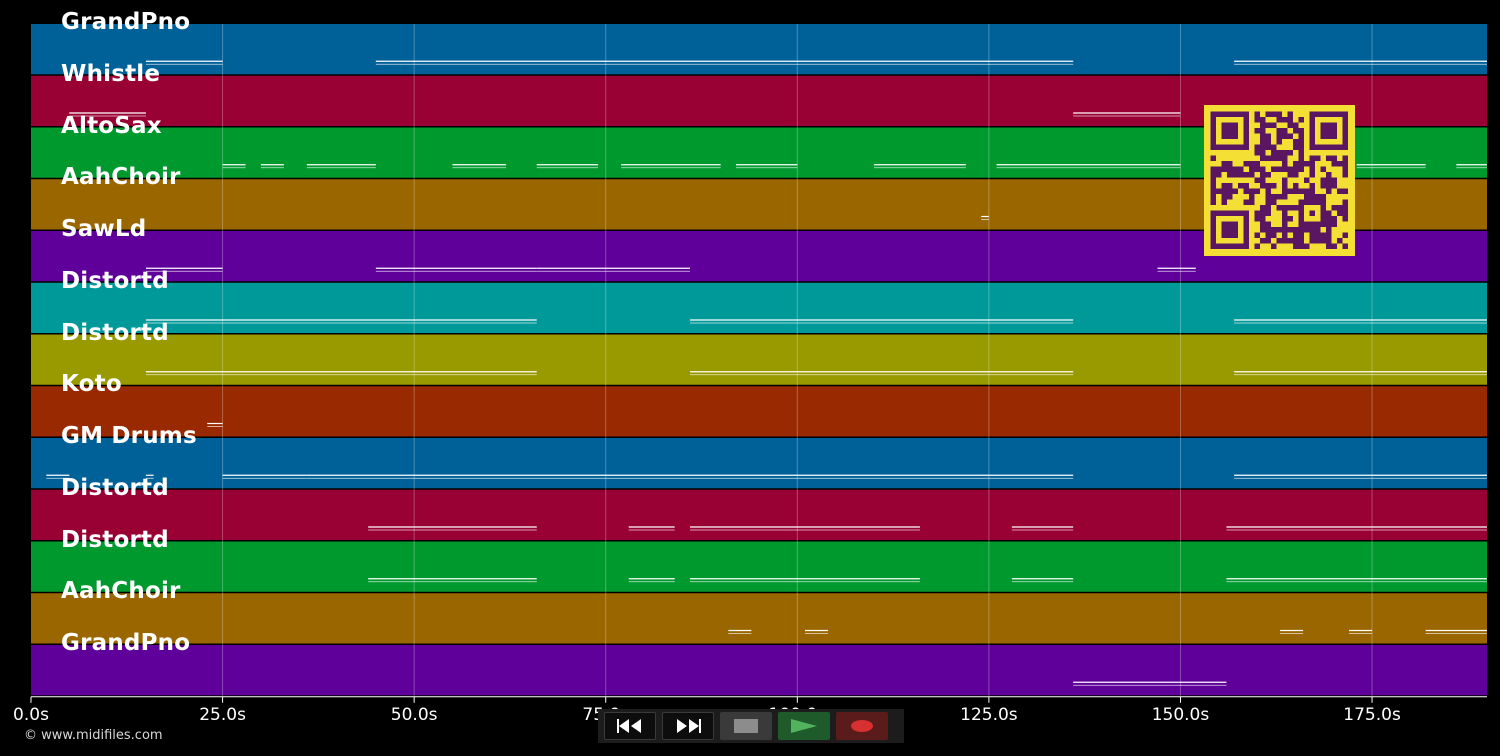  Describe the element at coordinates (862, 726) in the screenshot. I see `record-button` at that location.